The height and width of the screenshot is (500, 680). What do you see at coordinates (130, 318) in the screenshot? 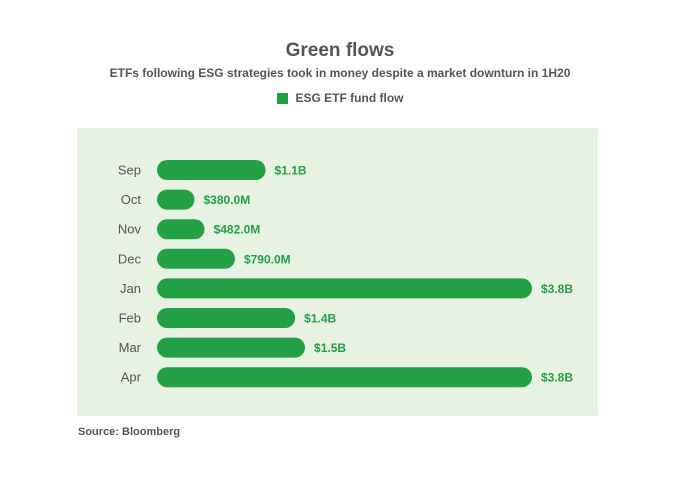
I see `category-label: Feb` at bounding box center [130, 318].